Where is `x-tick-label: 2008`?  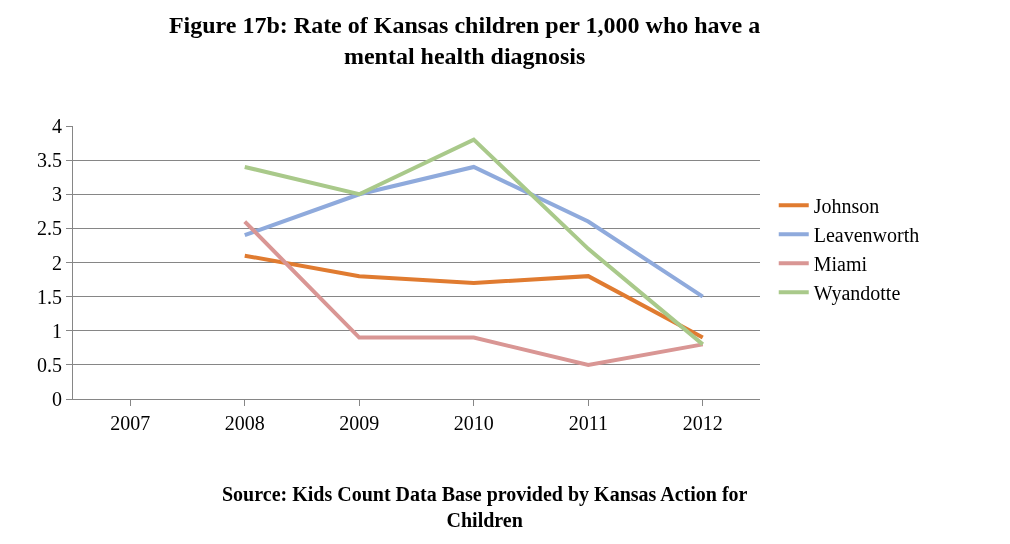 x-tick-label: 2008 is located at coordinates (244, 423).